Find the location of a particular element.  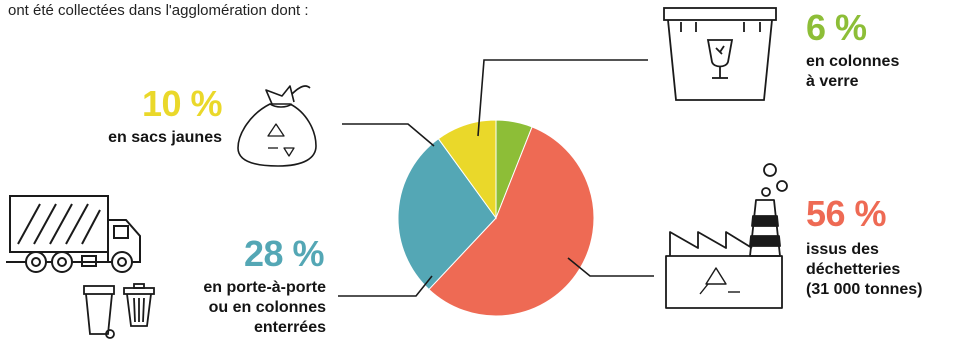

label-line: ou en colonnes is located at coordinates (238, 308).